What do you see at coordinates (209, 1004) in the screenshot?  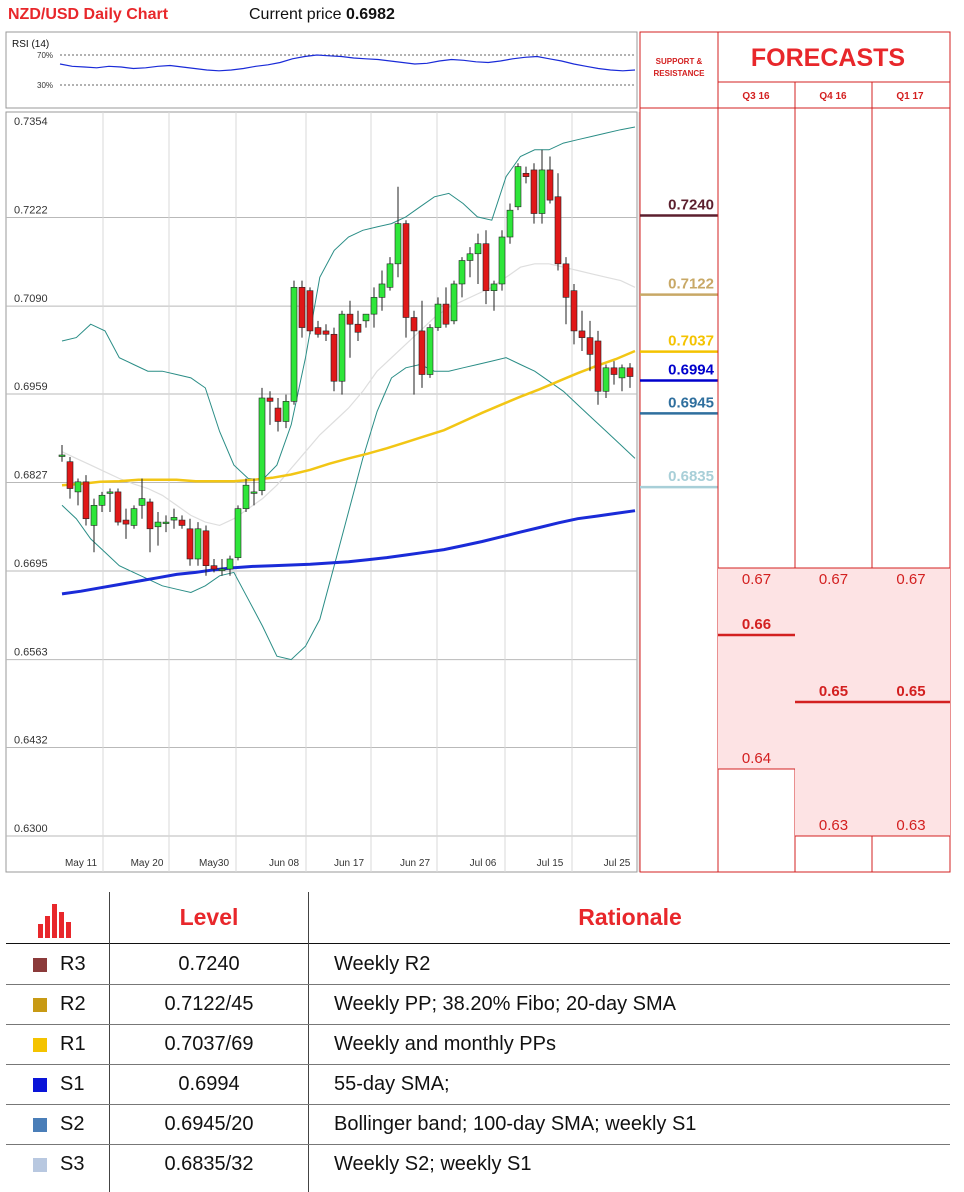 I see `level-value: 0.7122/45` at bounding box center [209, 1004].